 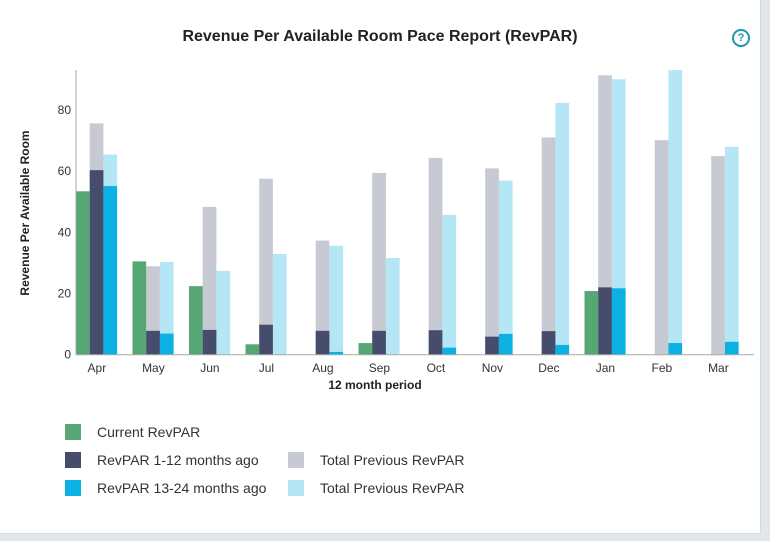 What do you see at coordinates (65, 110) in the screenshot?
I see `y-tick-label: 80` at bounding box center [65, 110].